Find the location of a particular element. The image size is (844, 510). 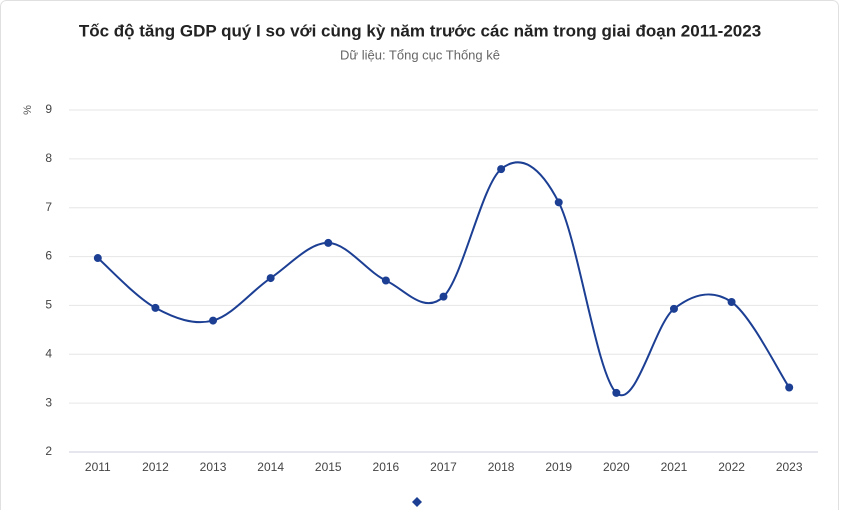

x-tick-label: 2015 is located at coordinates (328, 467).